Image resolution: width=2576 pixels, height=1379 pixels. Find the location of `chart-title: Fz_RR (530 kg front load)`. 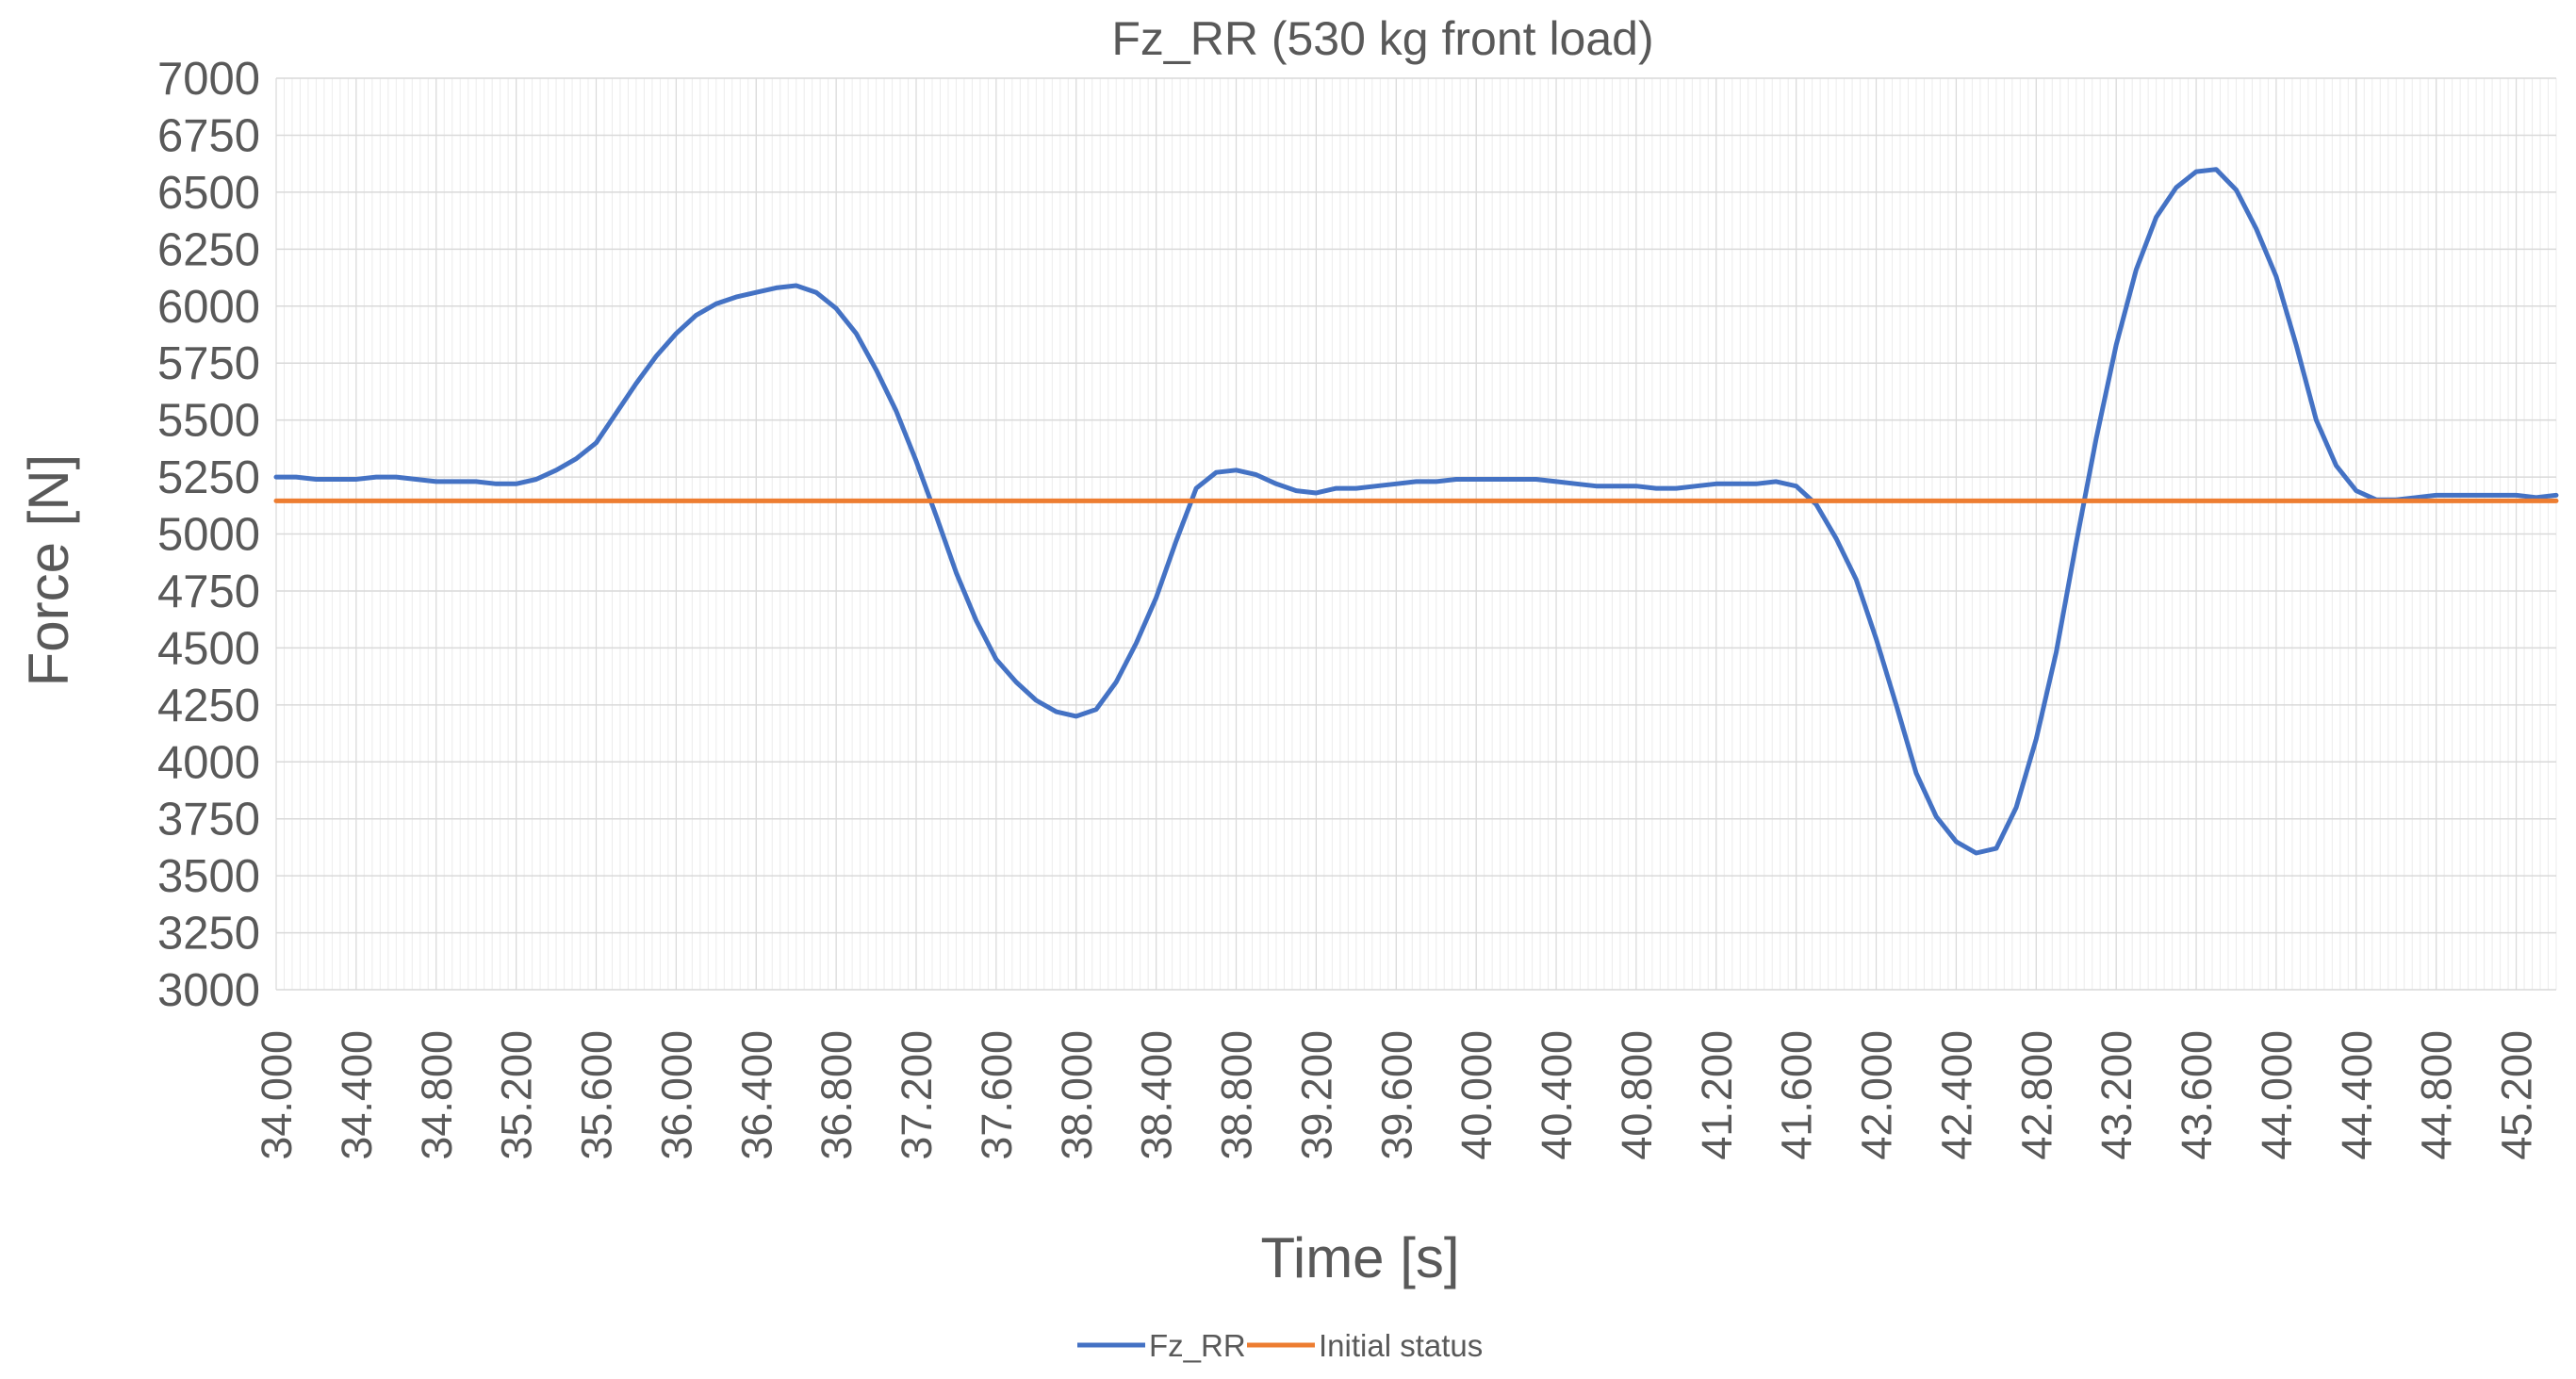

chart-title: Fz_RR (530 kg front load) is located at coordinates (1382, 38).